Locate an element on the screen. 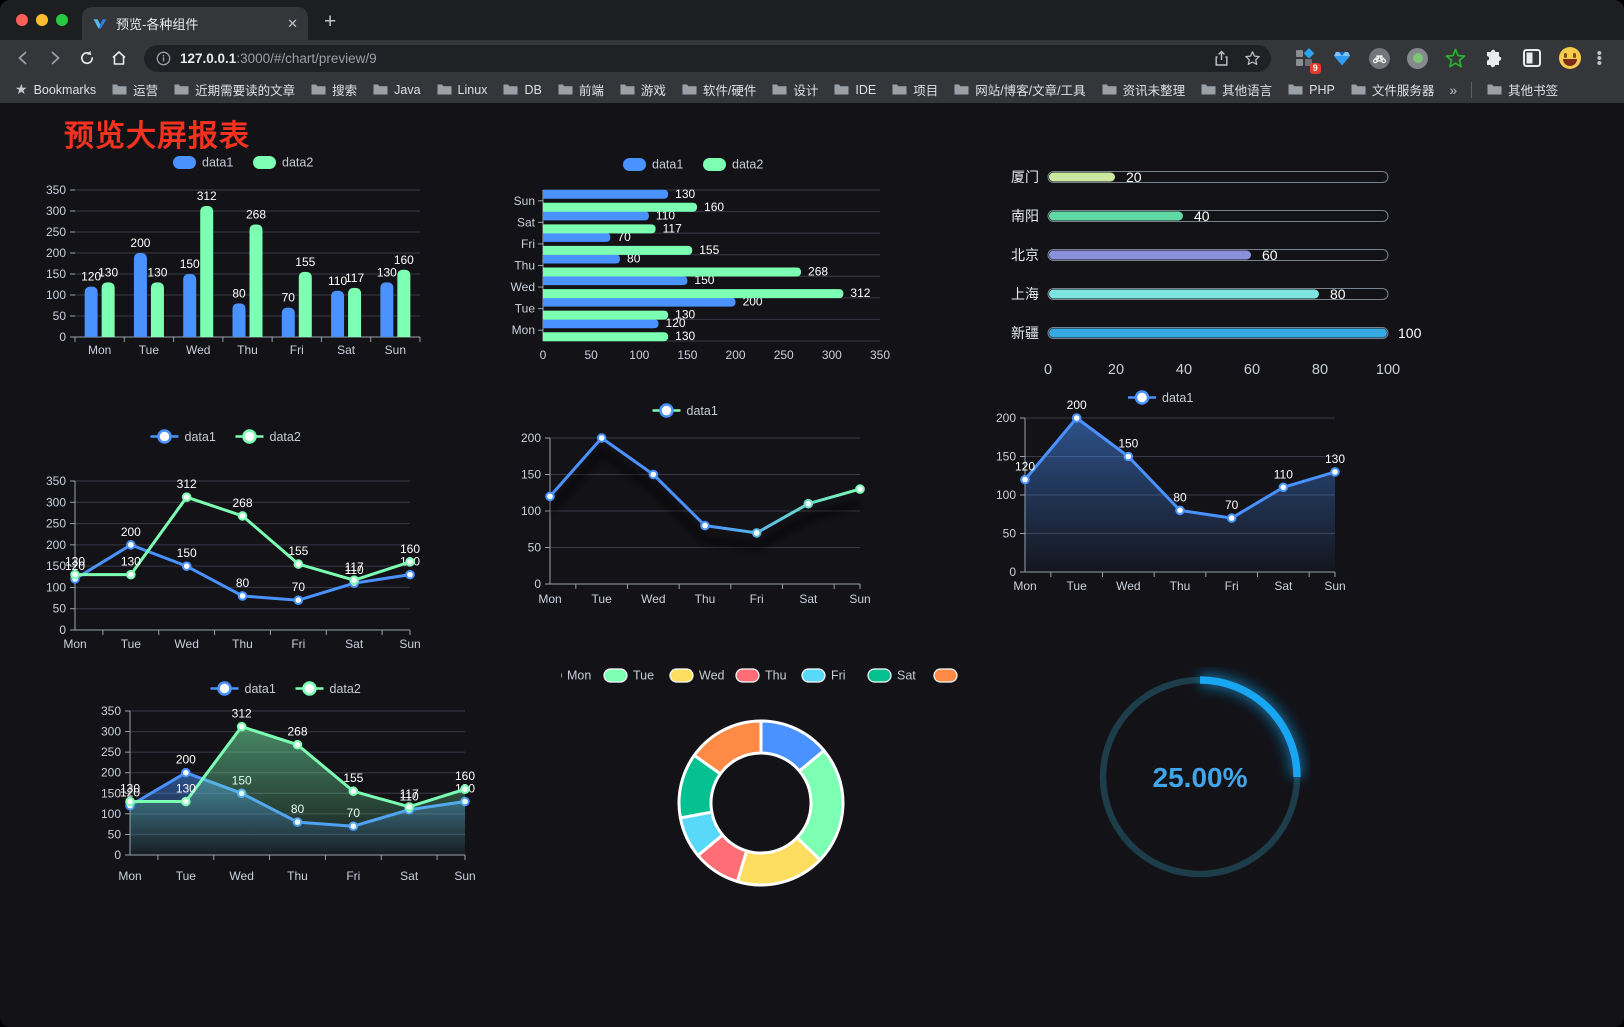  share-icon is located at coordinates (1221, 58).